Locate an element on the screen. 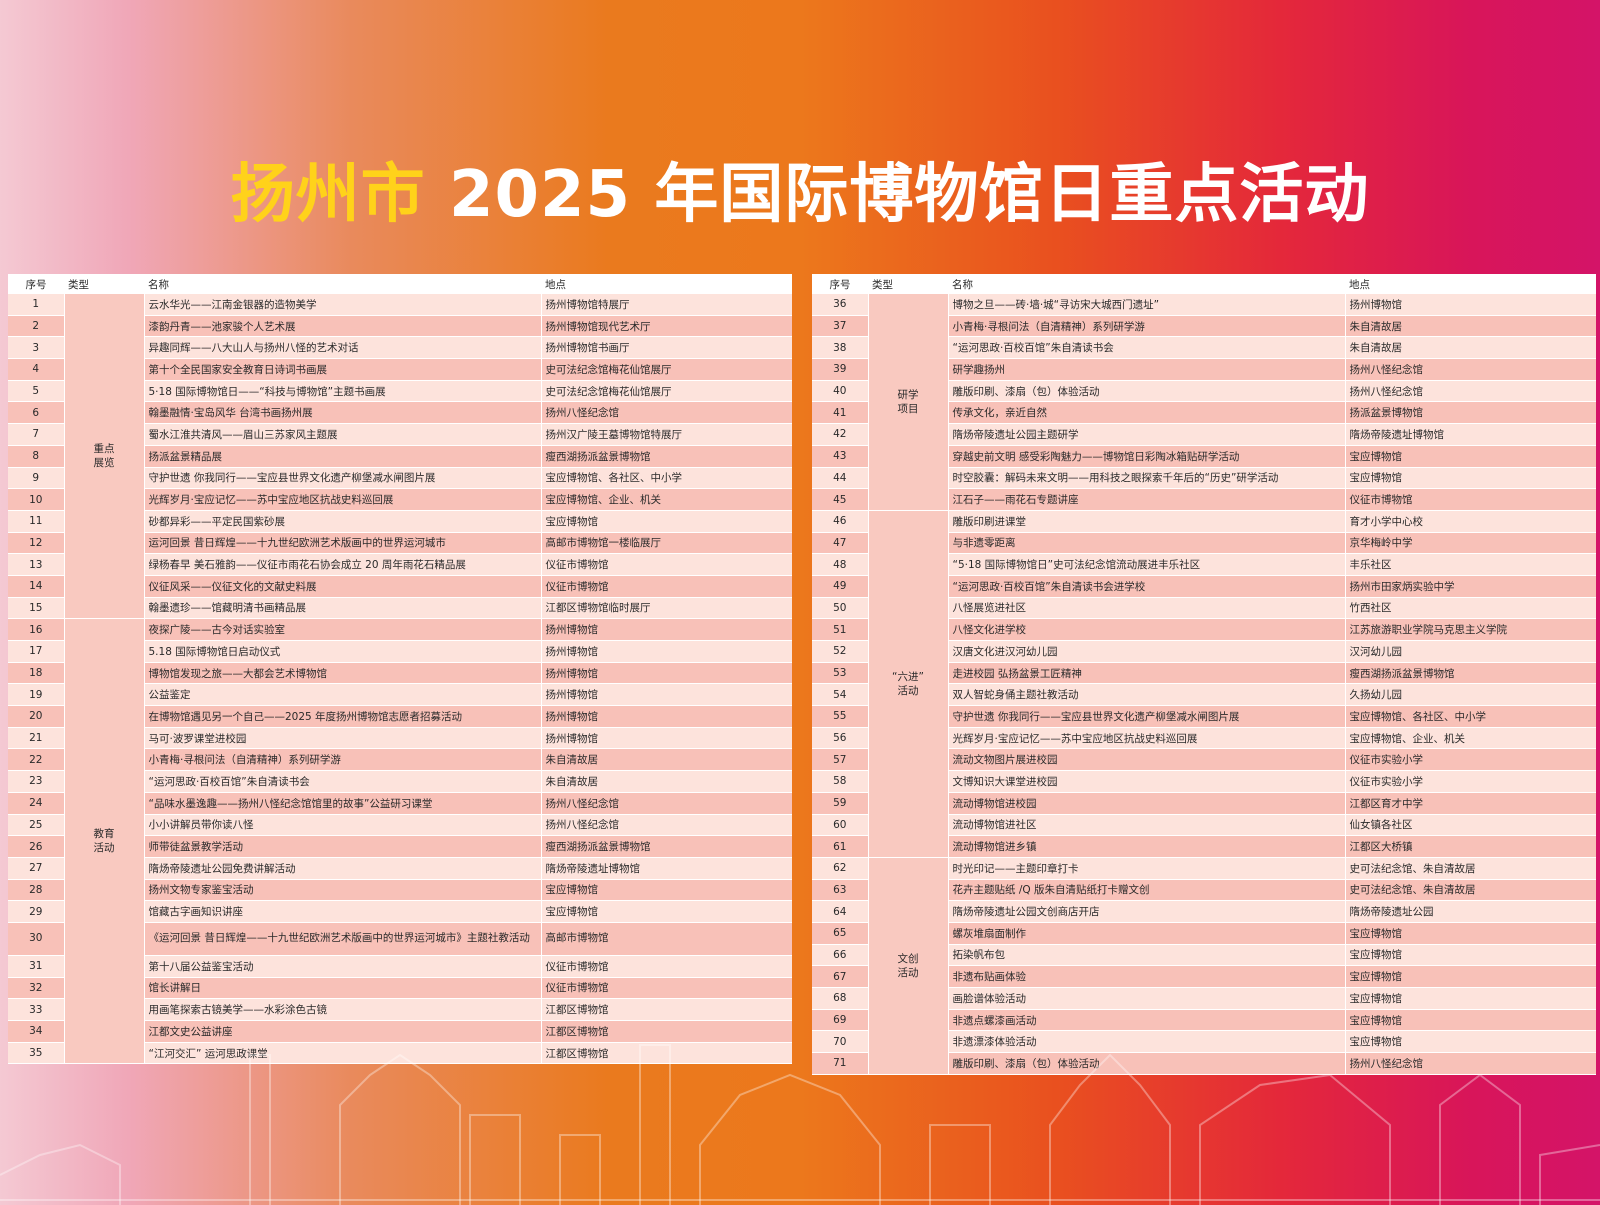 This screenshot has width=1600, height=1205. row-number: 58 is located at coordinates (840, 781).